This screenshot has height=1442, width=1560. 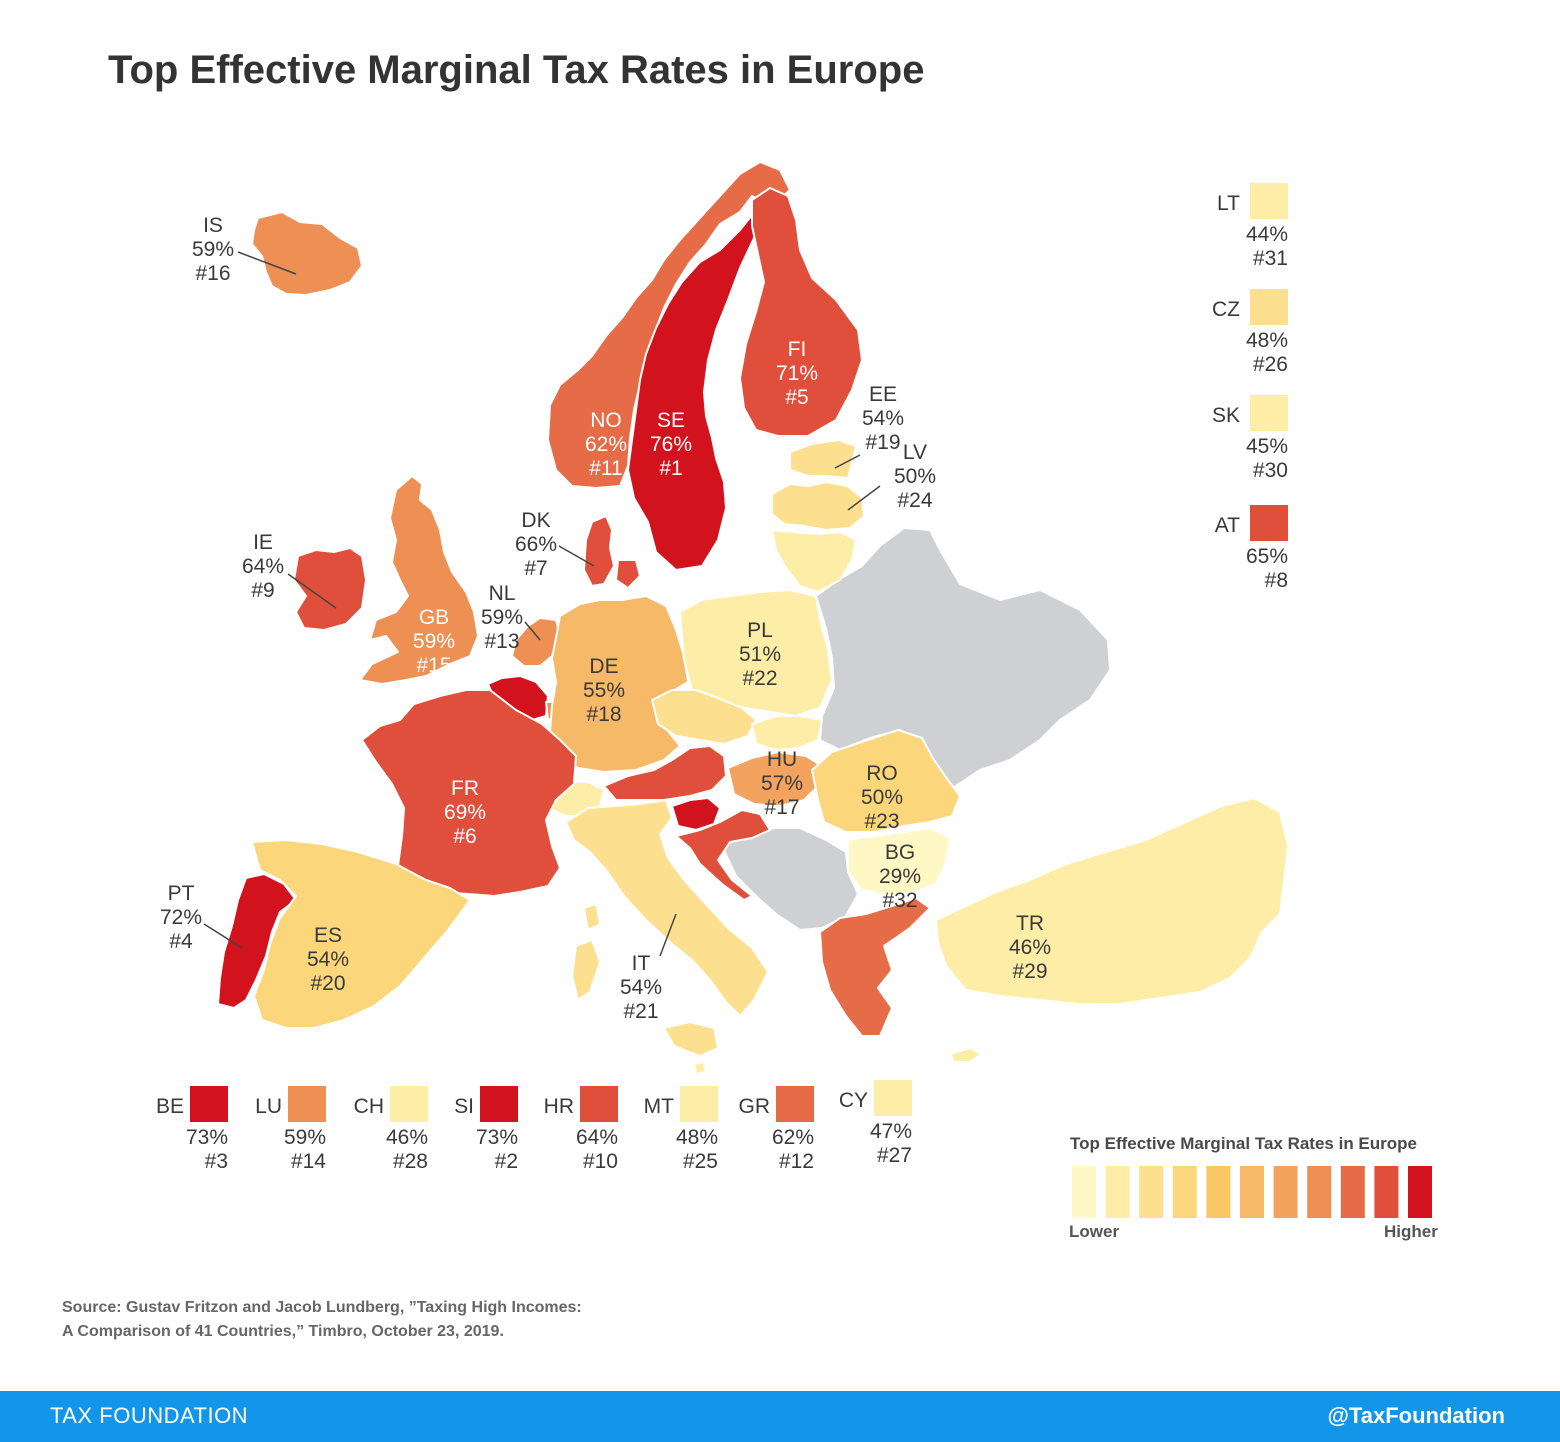 What do you see at coordinates (1267, 234) in the screenshot?
I see `swatch-rate-lt: 44%` at bounding box center [1267, 234].